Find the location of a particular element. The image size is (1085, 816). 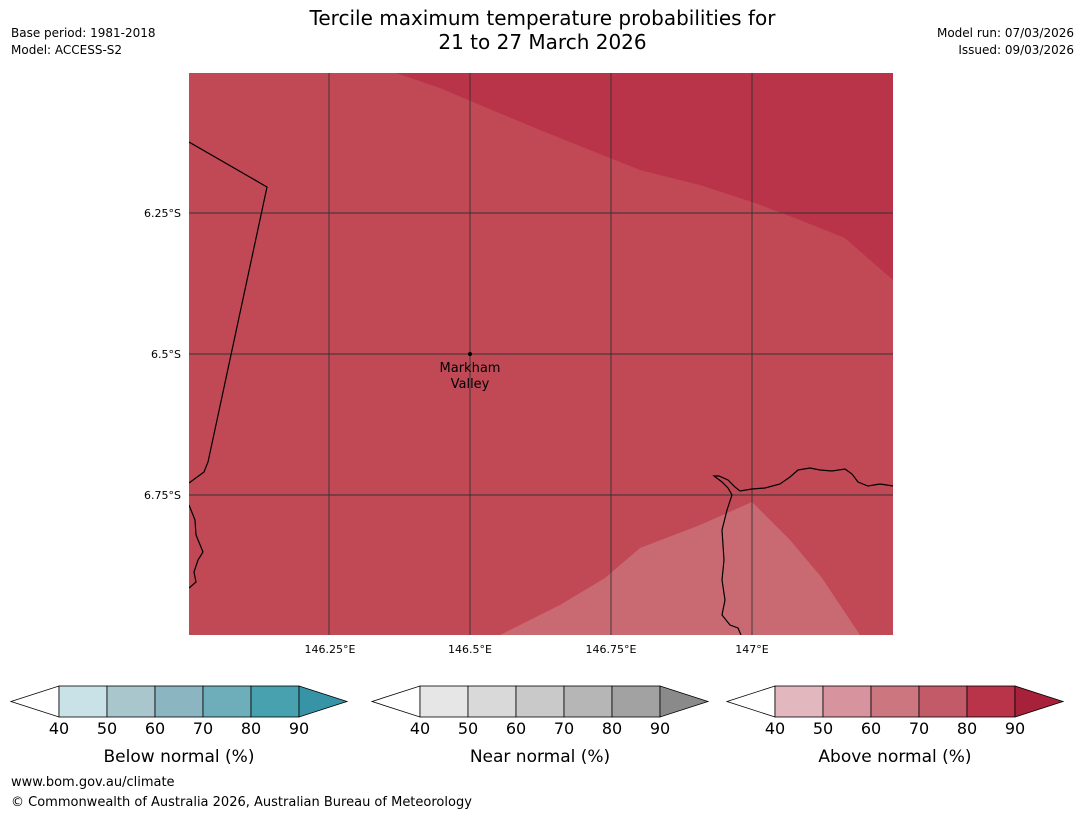

base-period: Base period: 1981-2018 is located at coordinates (83, 33).